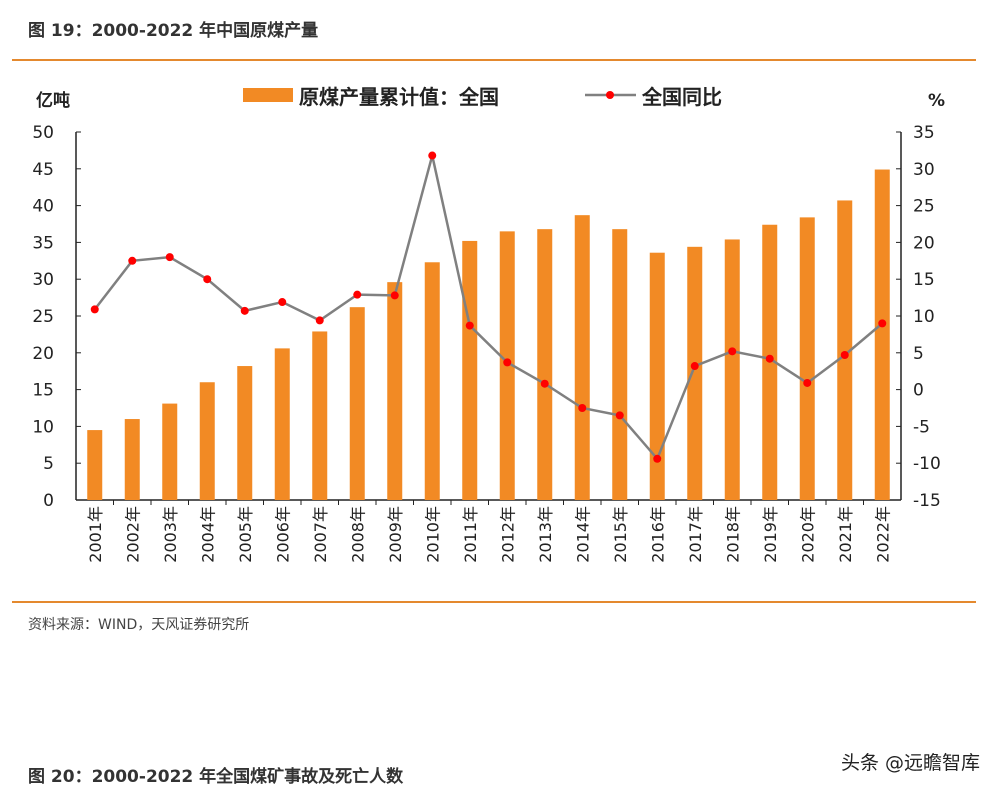  What do you see at coordinates (695, 373) in the screenshot?
I see `bar-2017年` at bounding box center [695, 373].